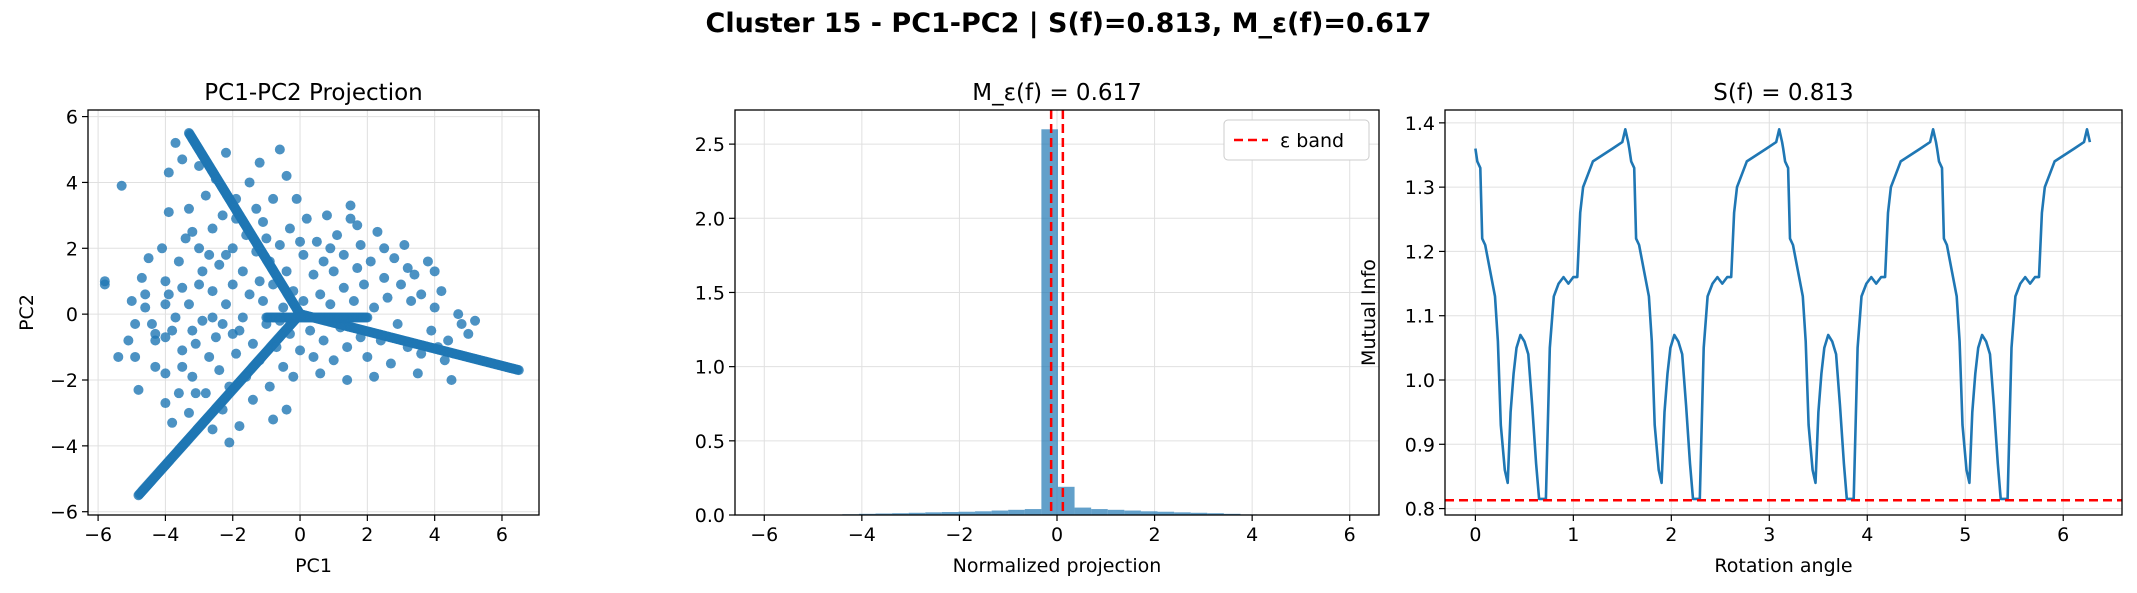  Describe the element at coordinates (1420, 317) in the screenshot. I see `y-tick-label: 1.1` at that location.